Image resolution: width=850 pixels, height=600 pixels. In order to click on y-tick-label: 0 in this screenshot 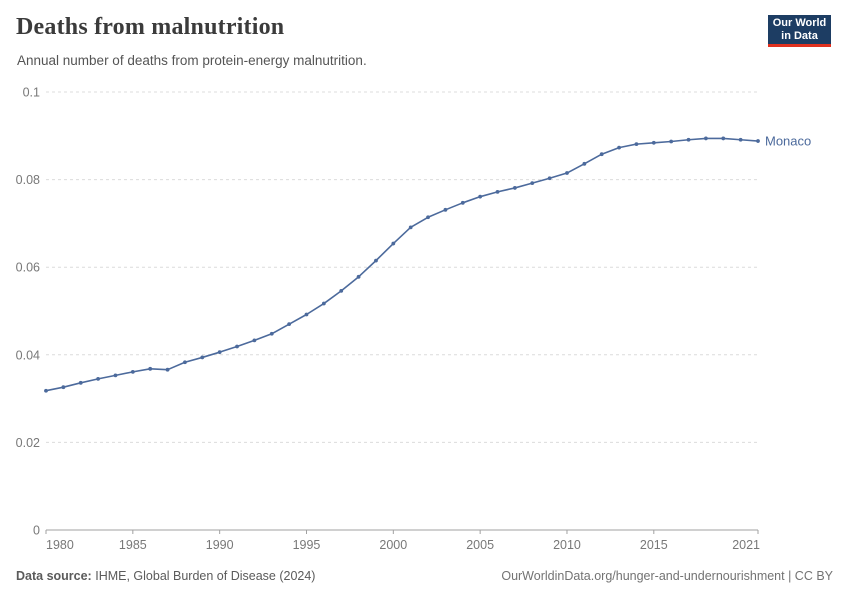, I will do `click(36, 531)`.